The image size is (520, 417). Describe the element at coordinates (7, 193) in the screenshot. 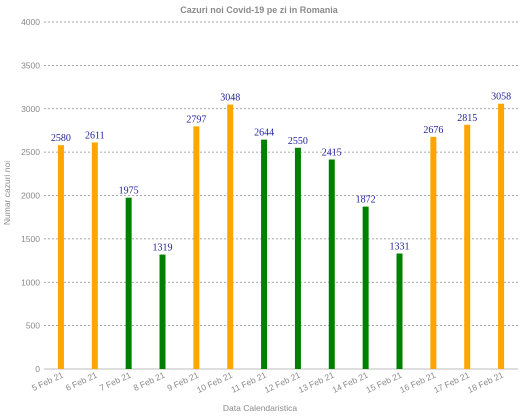

I see `y-axis-title: Numar cazuri noi` at that location.